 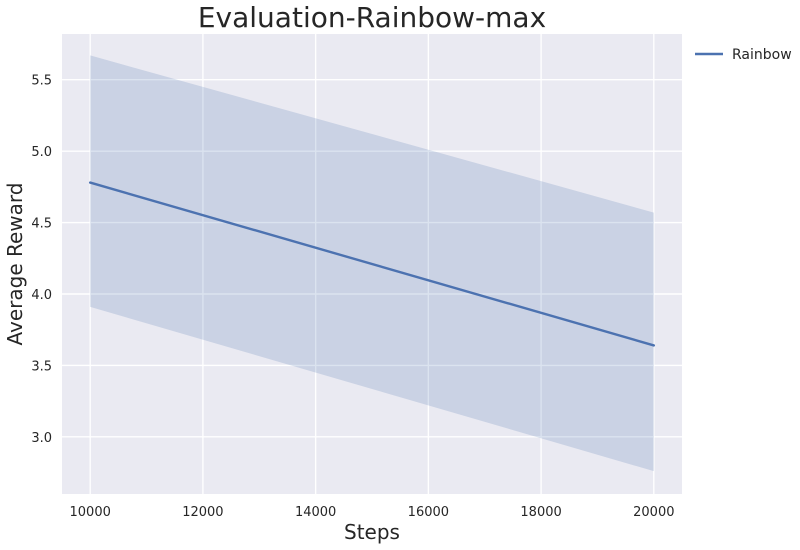 I want to click on y-tick-label: 3.0, so click(x=41, y=438).